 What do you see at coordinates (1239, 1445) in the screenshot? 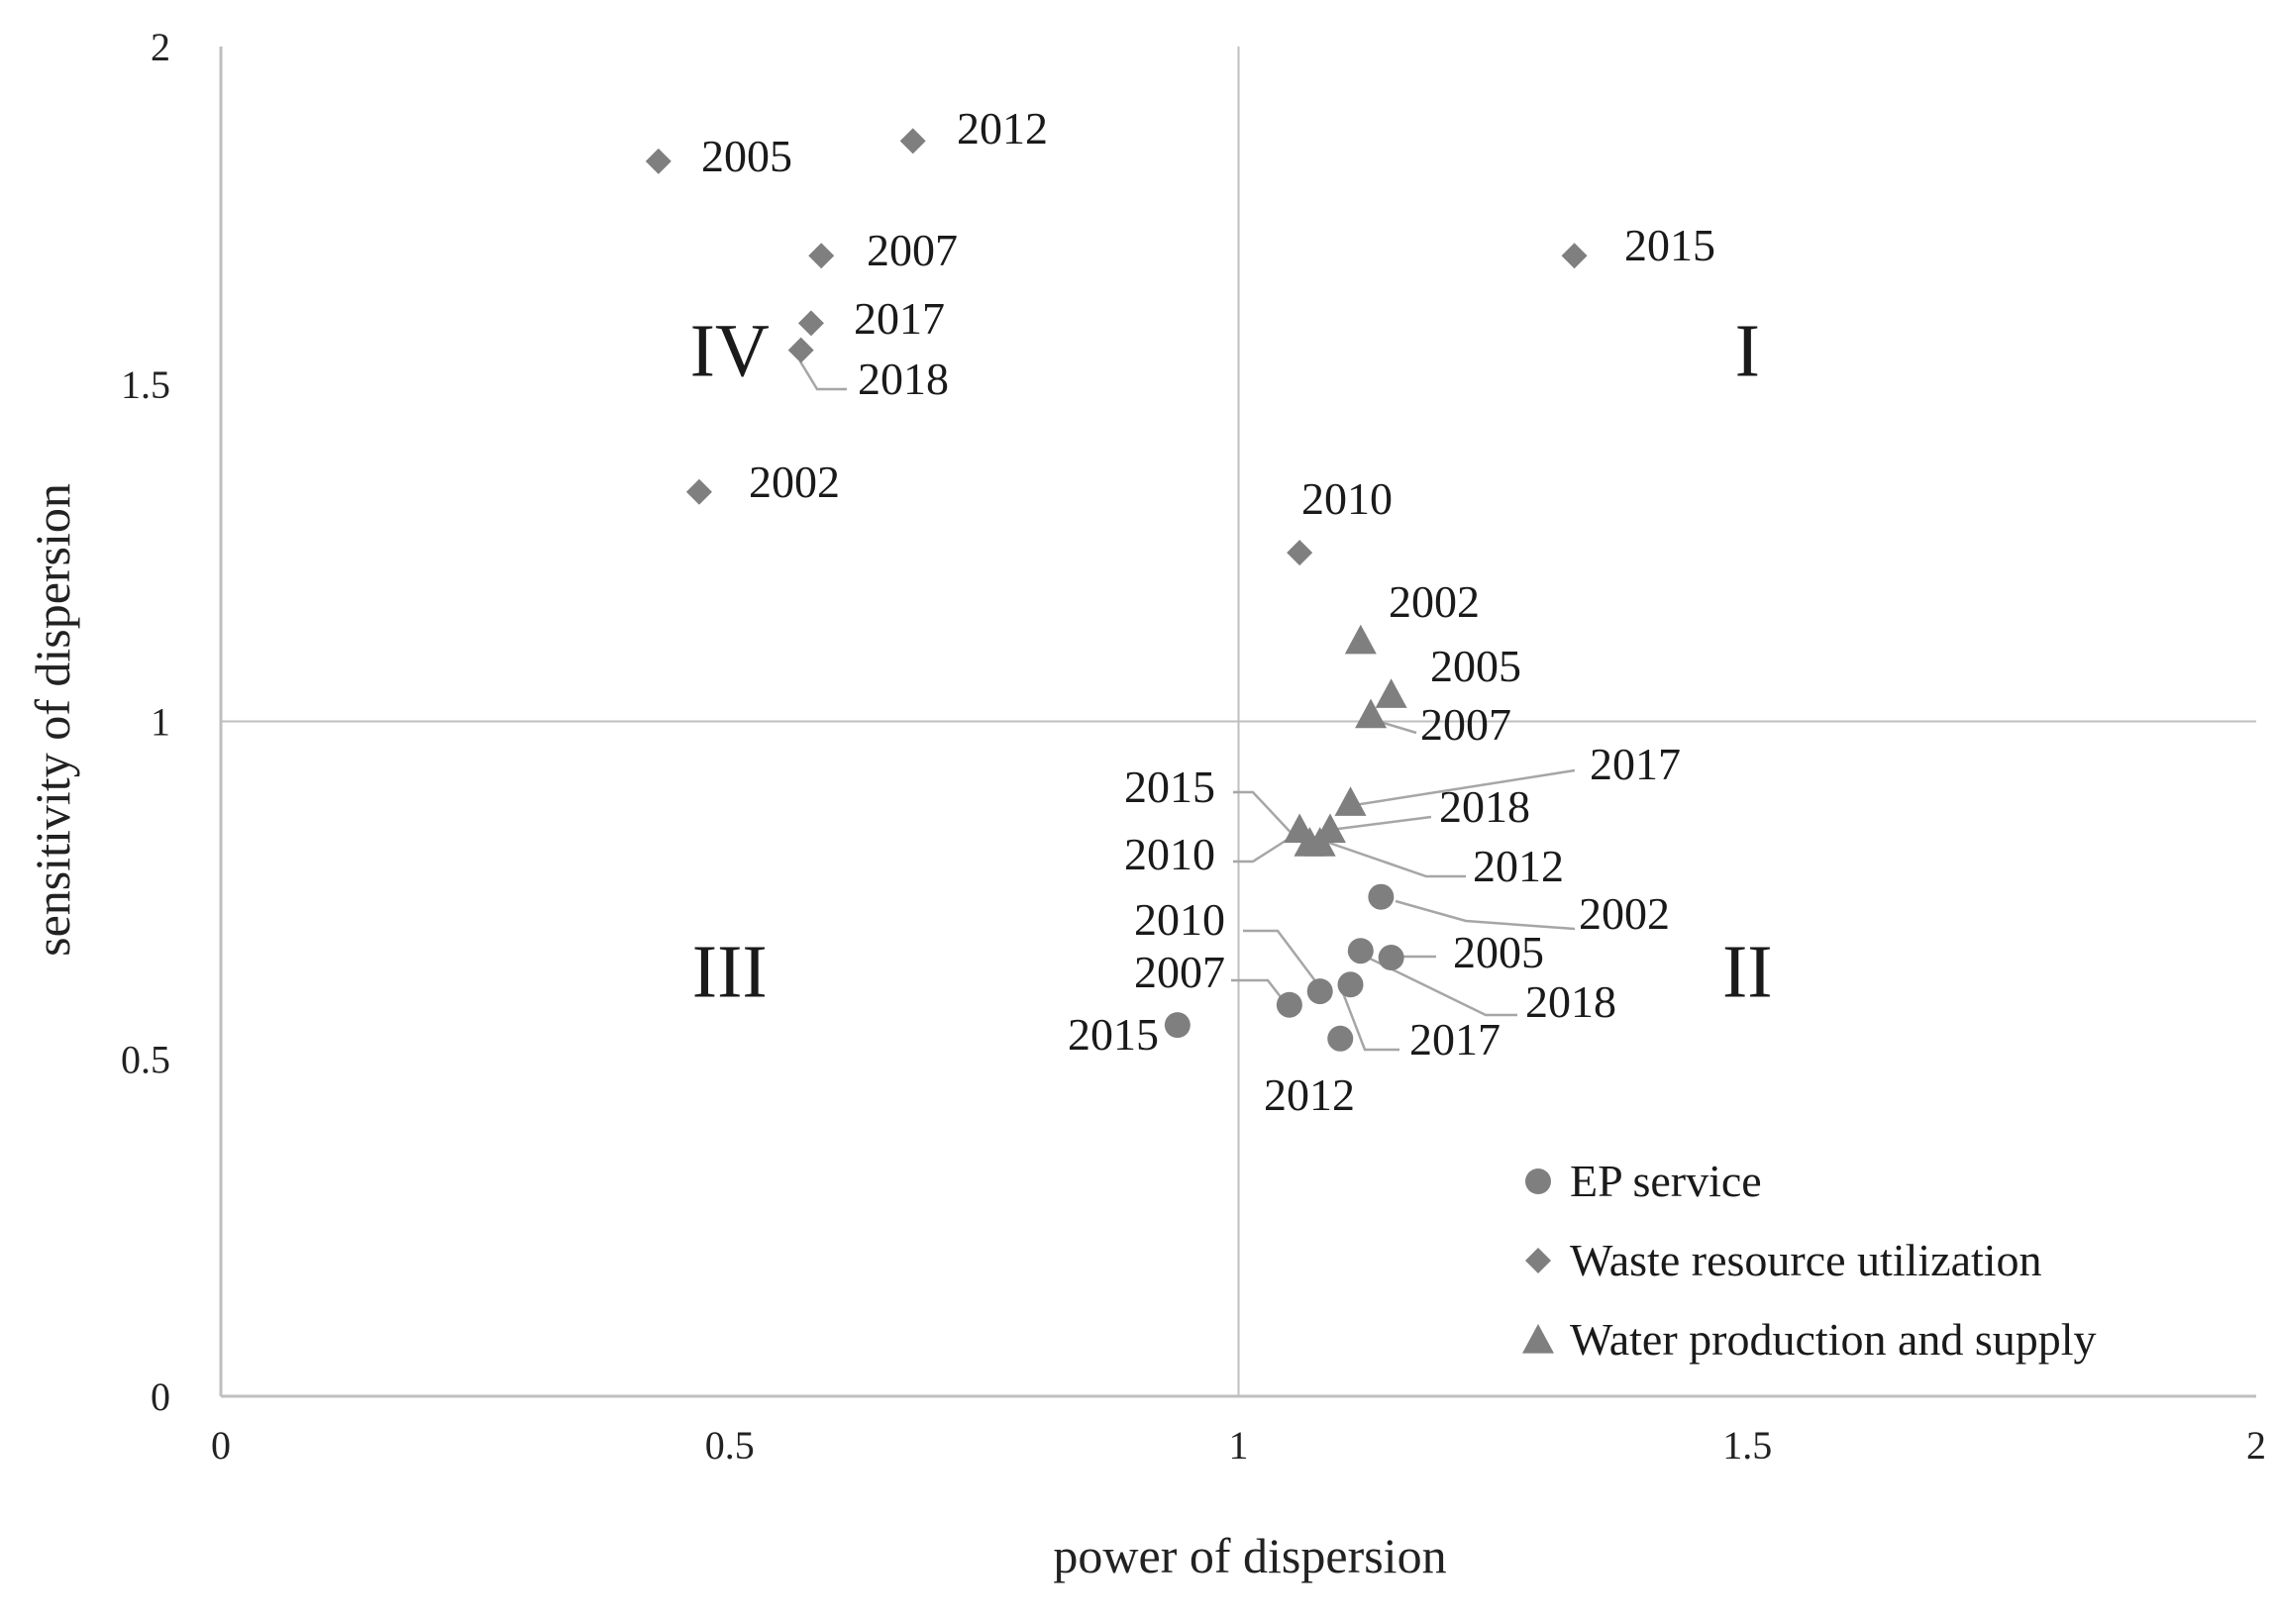
I see `x-tick-label: 1` at bounding box center [1239, 1445].